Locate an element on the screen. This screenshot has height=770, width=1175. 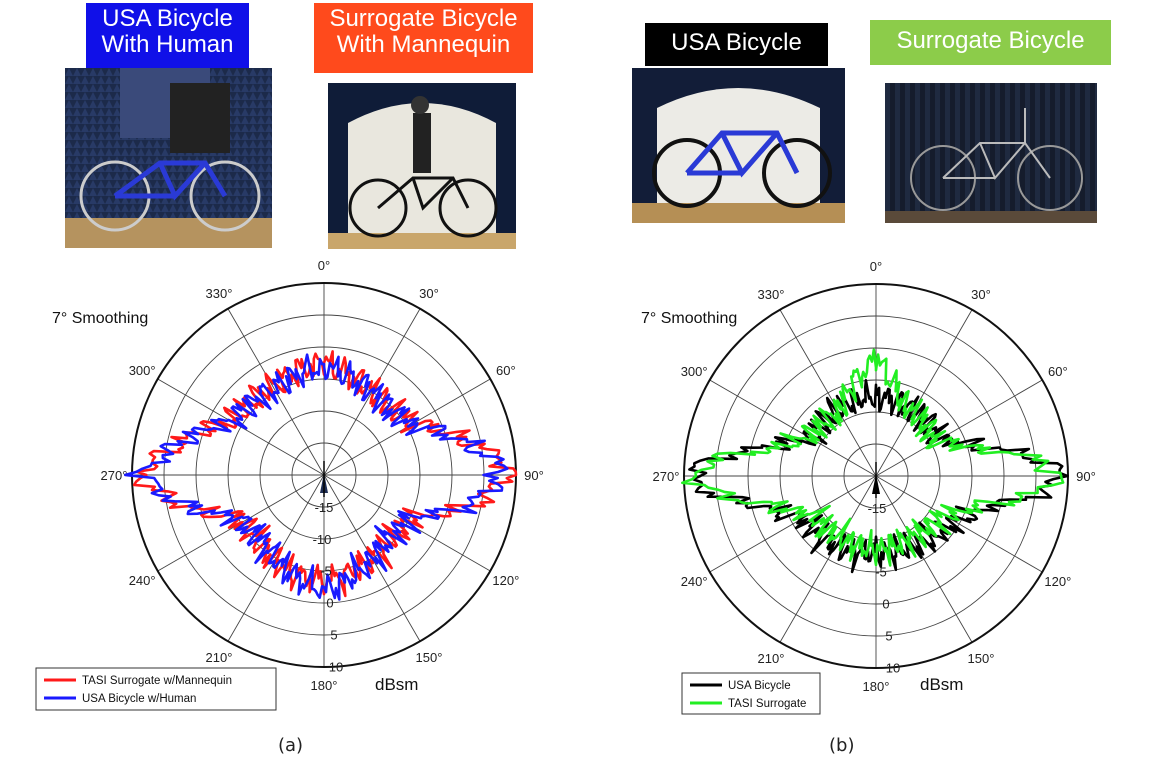
label-text: Surrogate Bicycle is located at coordinates (990, 40).